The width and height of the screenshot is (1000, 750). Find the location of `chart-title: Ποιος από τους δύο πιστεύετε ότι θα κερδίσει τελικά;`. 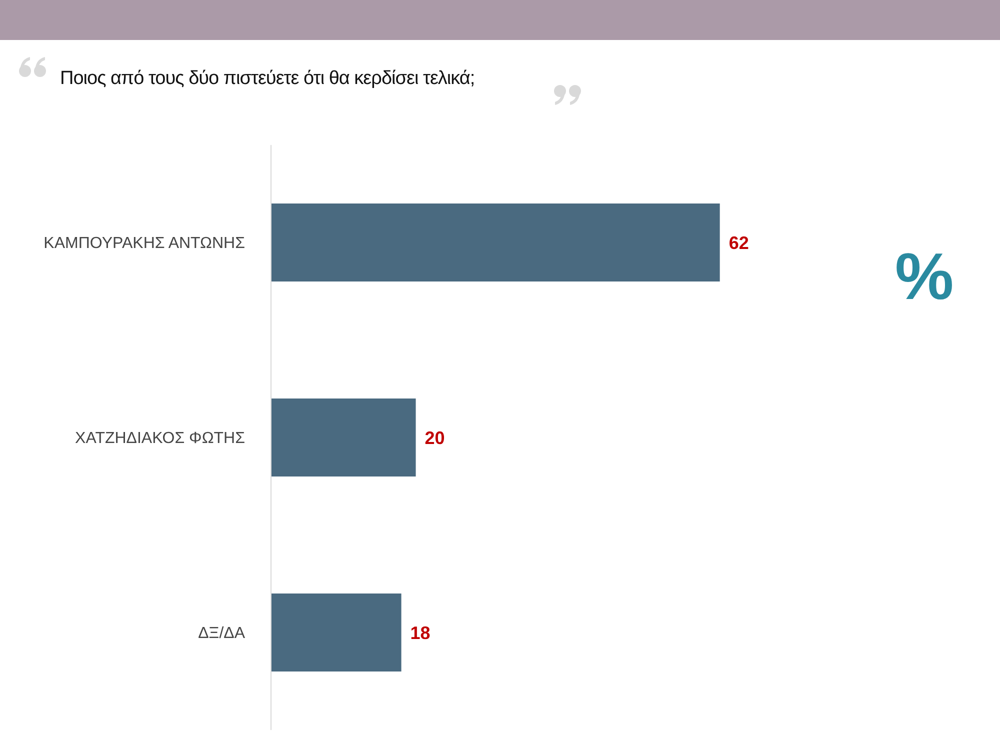

chart-title: Ποιος από τους δύο πιστεύετε ότι θα κερδίσει τελικά; is located at coordinates (267, 79).